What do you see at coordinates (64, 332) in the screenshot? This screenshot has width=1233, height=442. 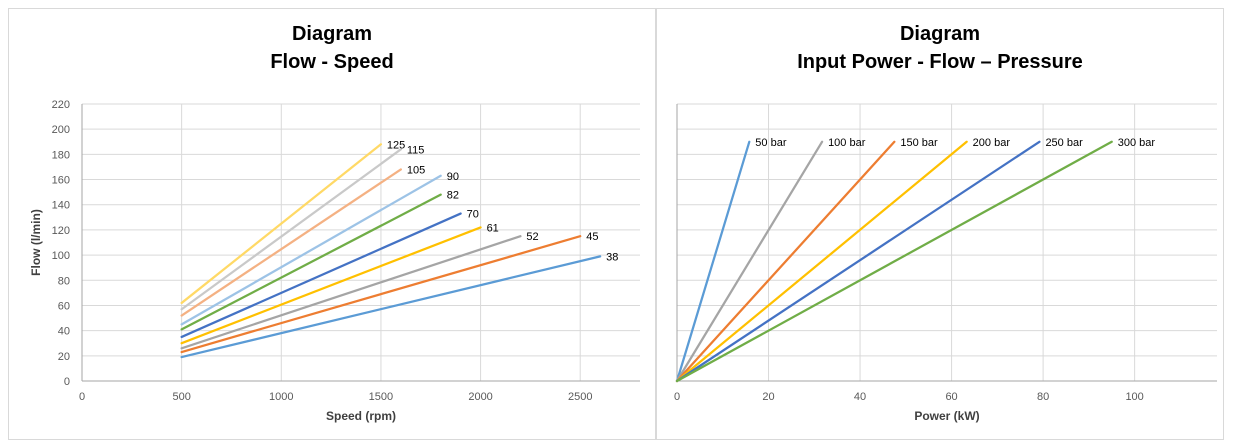 I see `y-tick-label: 40` at bounding box center [64, 332].